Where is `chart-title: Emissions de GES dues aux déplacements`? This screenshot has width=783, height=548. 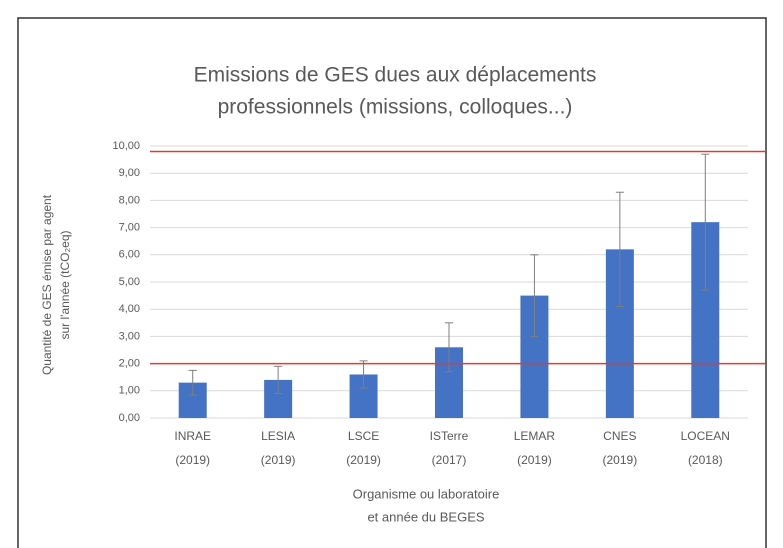 chart-title: Emissions de GES dues aux déplacements is located at coordinates (395, 75).